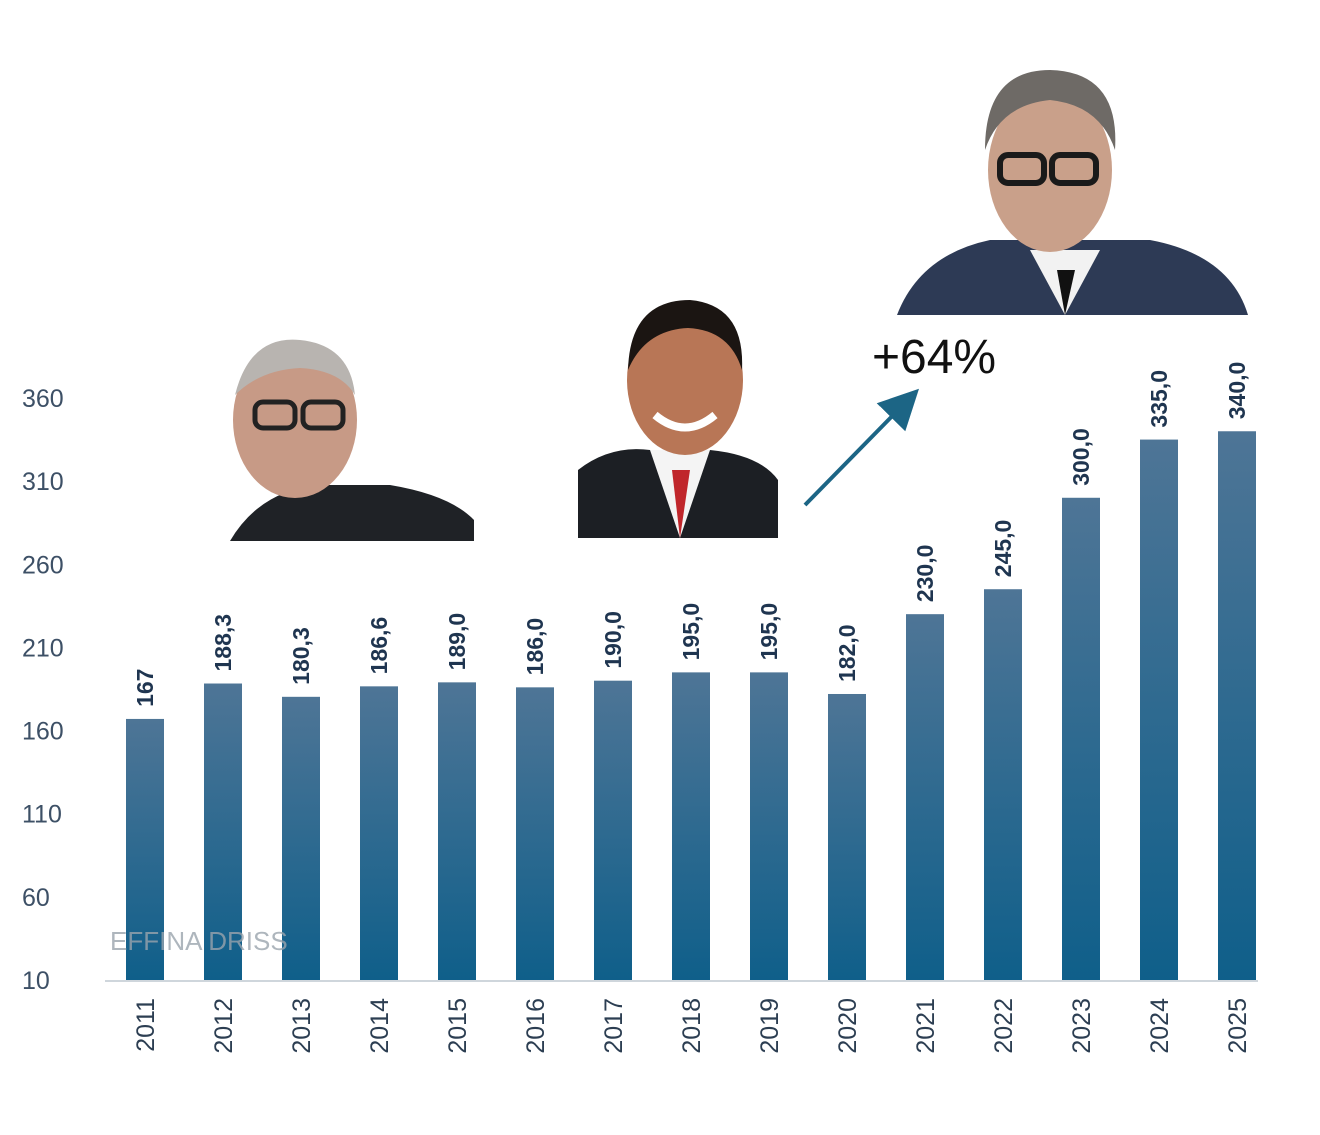  Describe the element at coordinates (925, 797) in the screenshot. I see `bar-2021` at that location.